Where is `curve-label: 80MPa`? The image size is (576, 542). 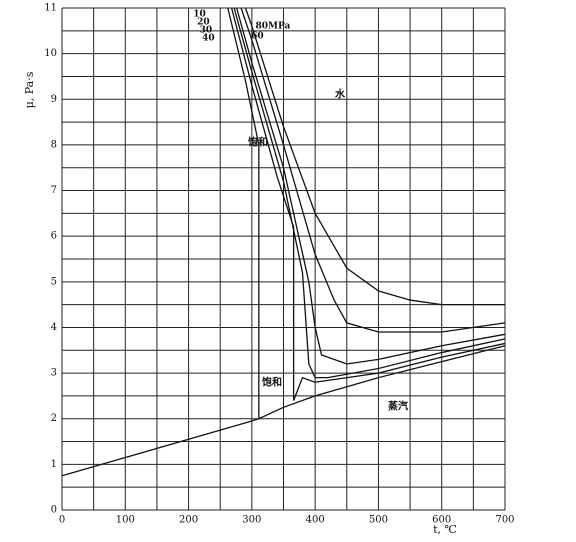 curve-label: 80MPa is located at coordinates (273, 27).